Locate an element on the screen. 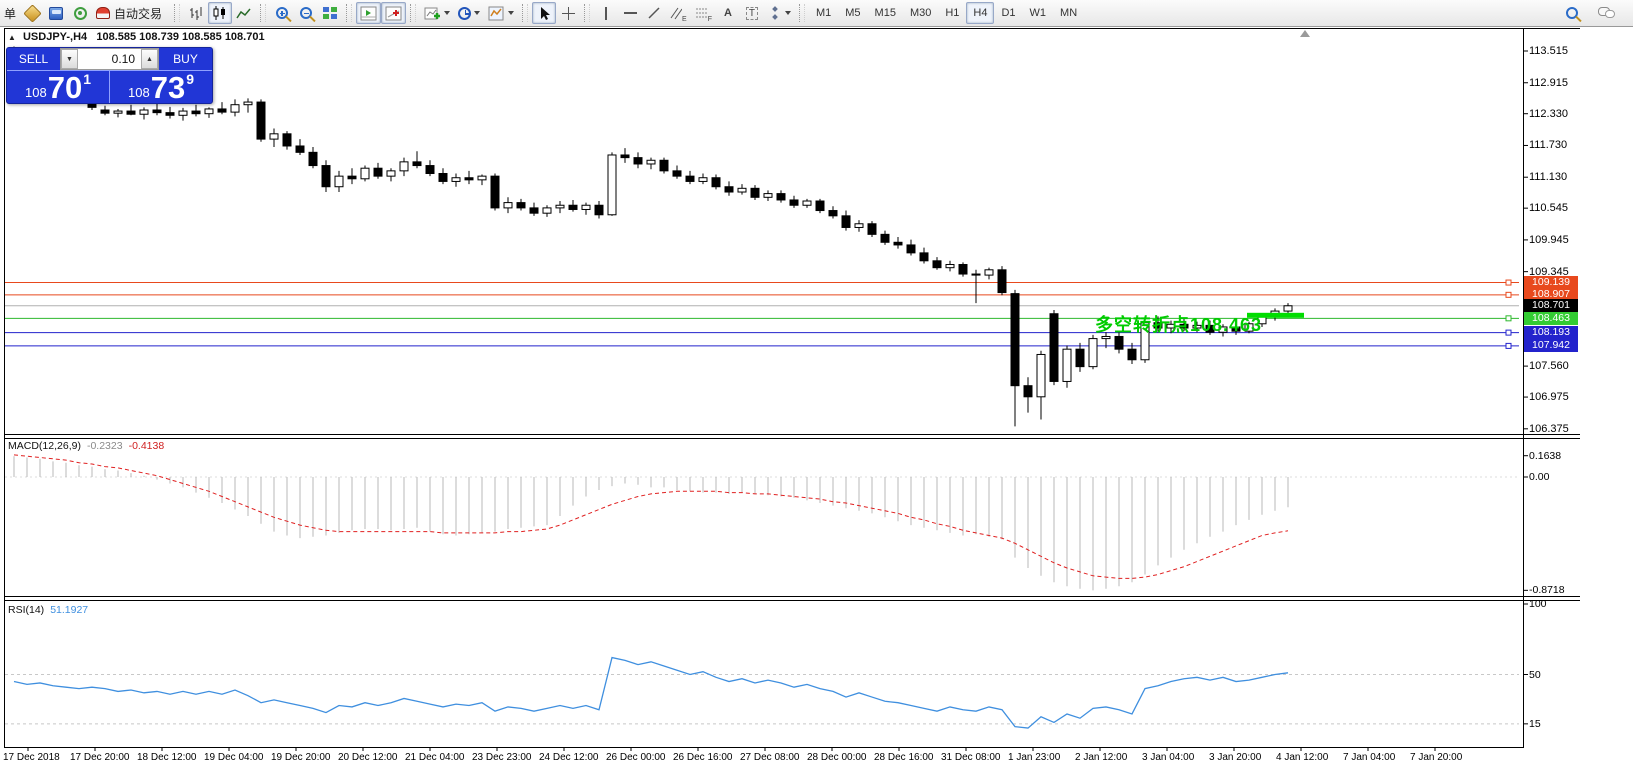 This screenshot has width=1633, height=770. timeframe-mn: MN is located at coordinates (1069, 13).